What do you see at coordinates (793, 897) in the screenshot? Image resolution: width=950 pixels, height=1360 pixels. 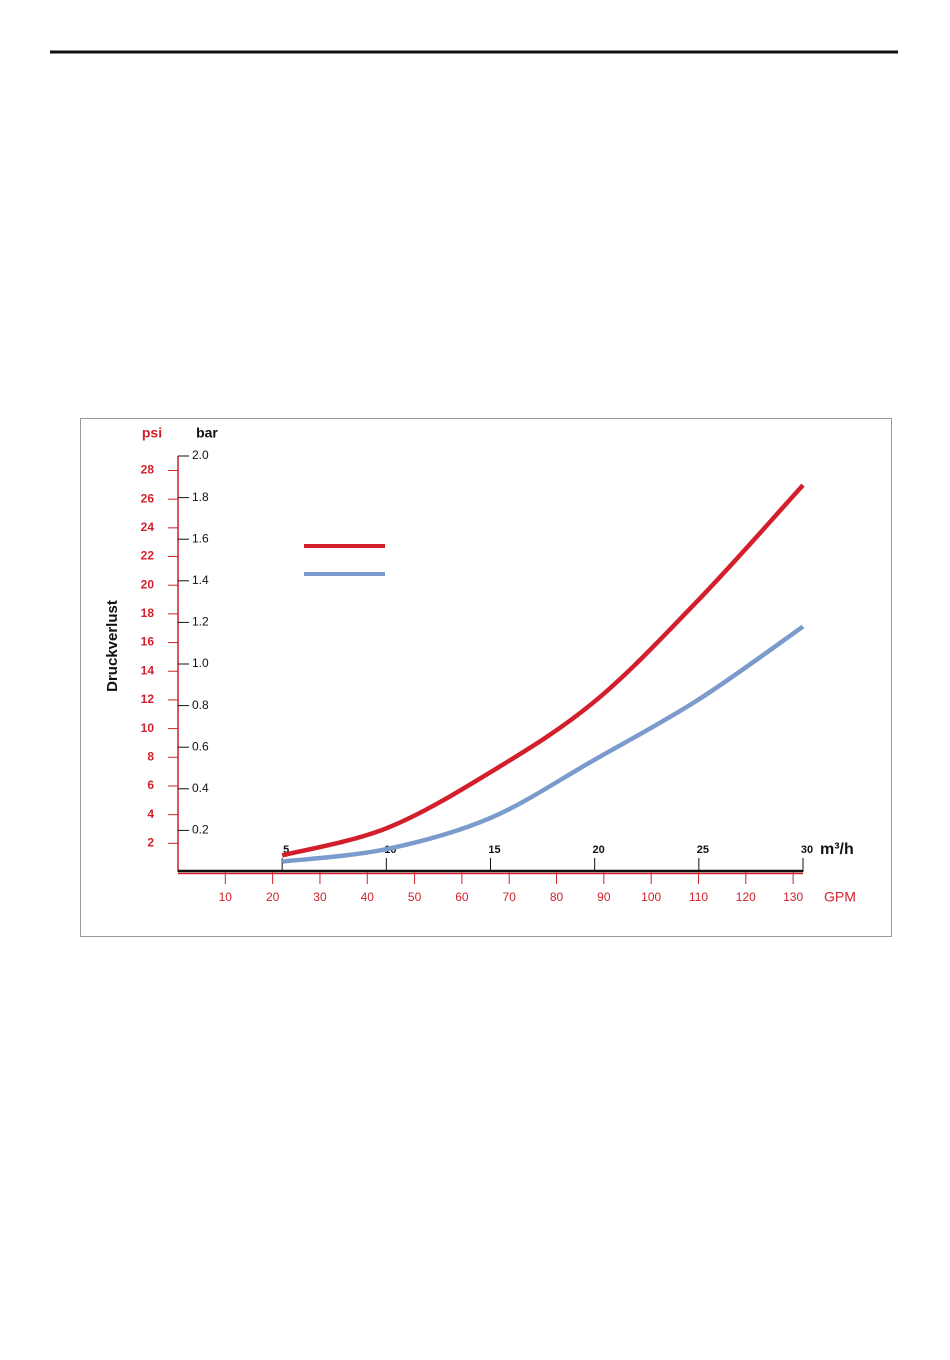 I see `x2-tick-label: 130` at bounding box center [793, 897].